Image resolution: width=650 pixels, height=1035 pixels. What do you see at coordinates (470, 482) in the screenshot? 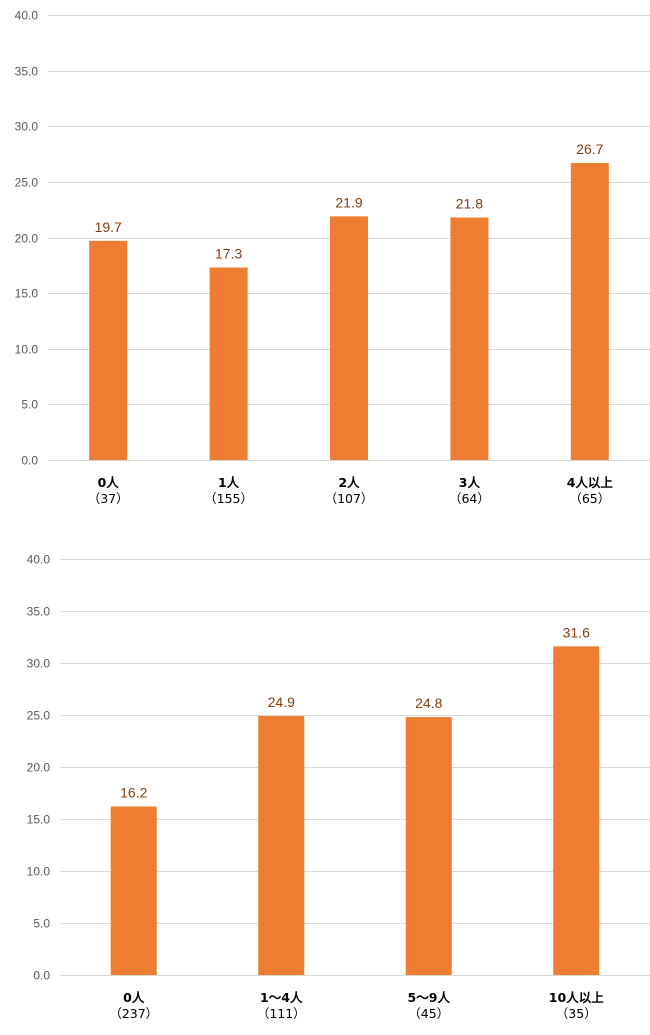
I see `category-label: 3人` at bounding box center [470, 482].